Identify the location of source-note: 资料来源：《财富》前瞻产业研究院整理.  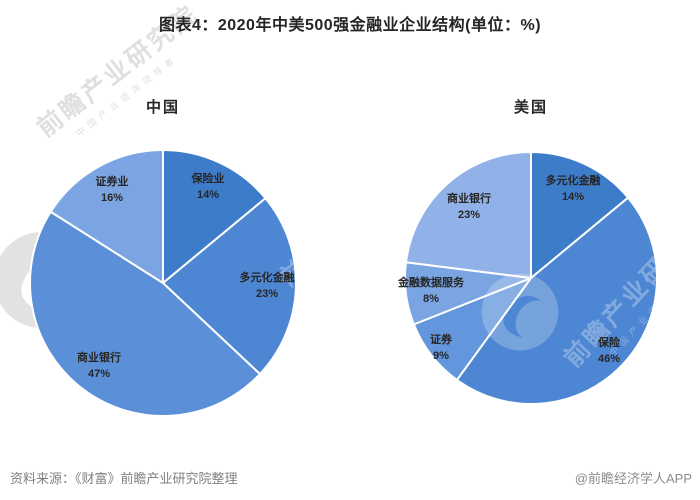
(124, 478).